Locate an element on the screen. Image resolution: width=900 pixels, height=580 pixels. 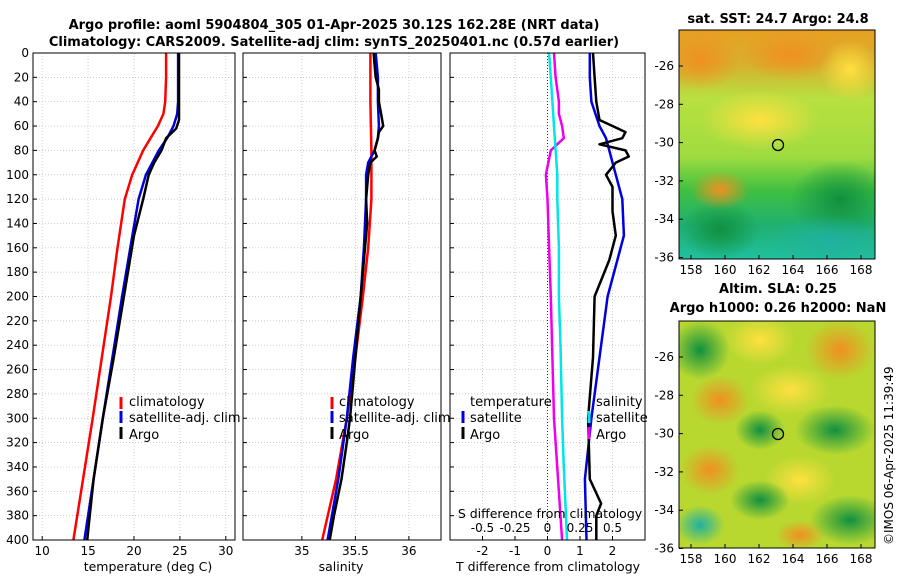
series-line-temperature-satellite is located at coordinates (604, 297).